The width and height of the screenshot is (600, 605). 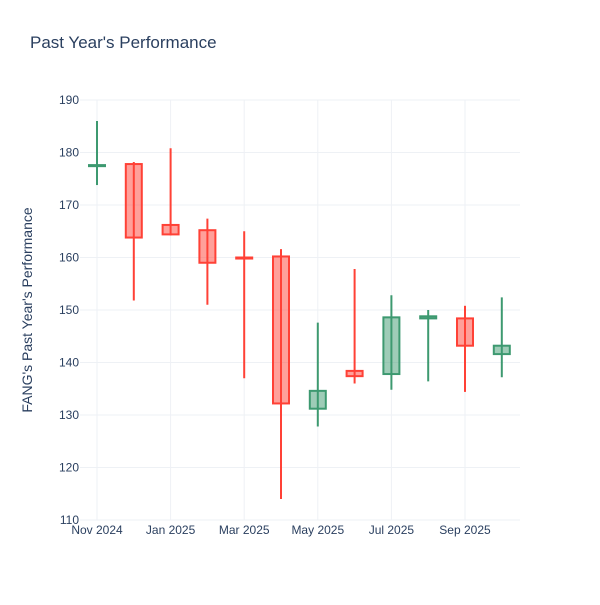 I want to click on chart-title: Past Year's Performance, so click(x=123, y=42).